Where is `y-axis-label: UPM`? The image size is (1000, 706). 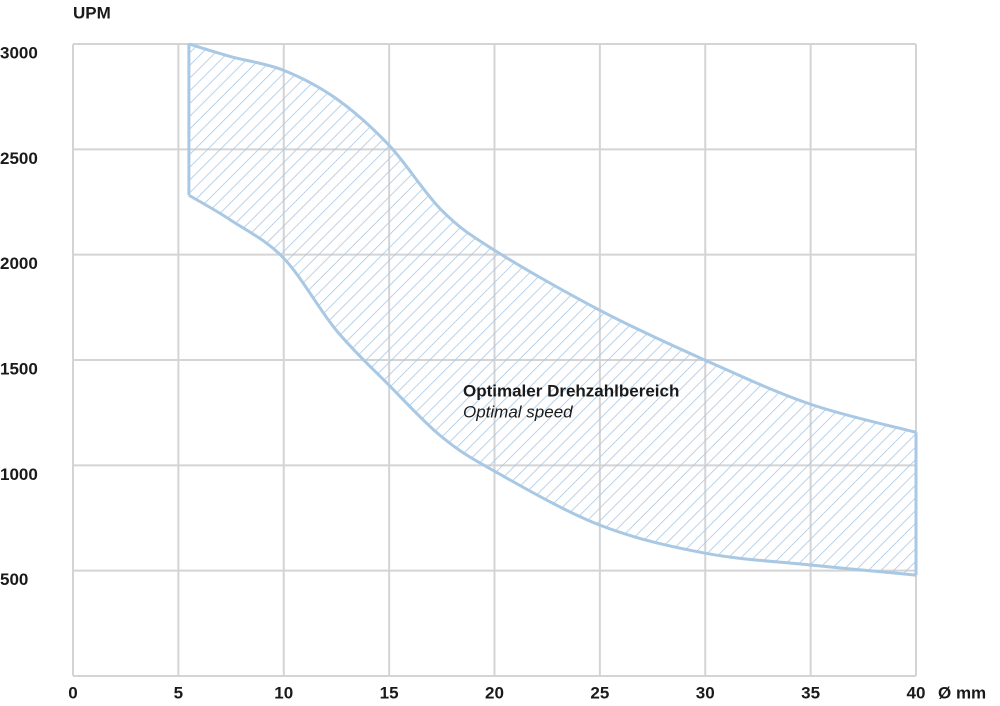 y-axis-label: UPM is located at coordinates (92, 12).